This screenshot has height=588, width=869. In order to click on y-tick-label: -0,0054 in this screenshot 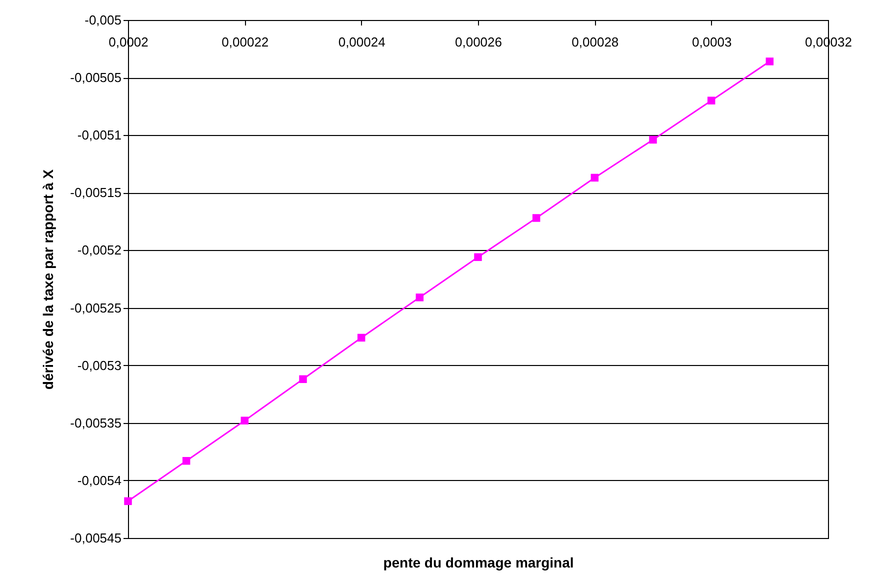, I will do `click(99, 480)`.